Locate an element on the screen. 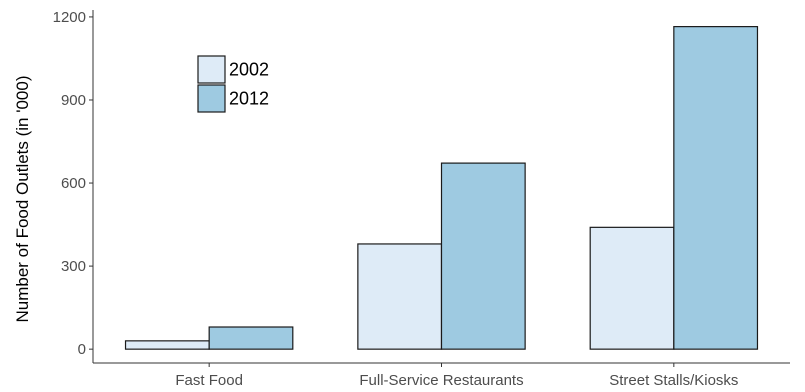 Image resolution: width=805 pixels, height=392 pixels. x-tick-label: Full-Service Restaurants is located at coordinates (441, 380).